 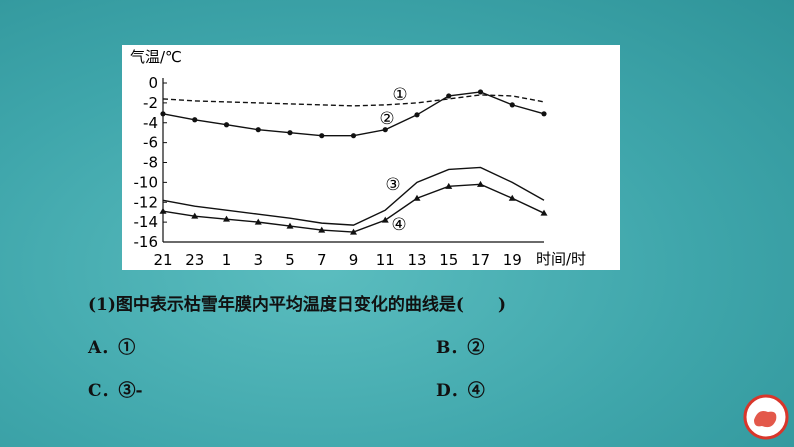 What do you see at coordinates (385, 260) in the screenshot?
I see `x-tick-label: 11` at bounding box center [385, 260].